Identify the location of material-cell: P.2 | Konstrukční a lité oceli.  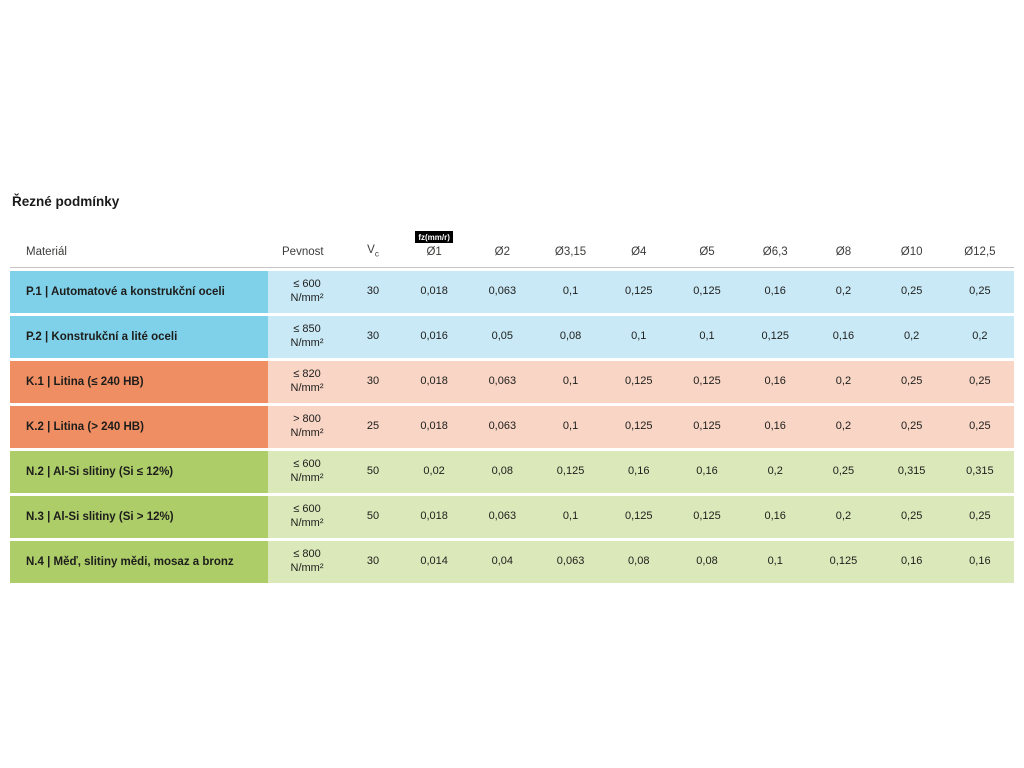
(139, 337).